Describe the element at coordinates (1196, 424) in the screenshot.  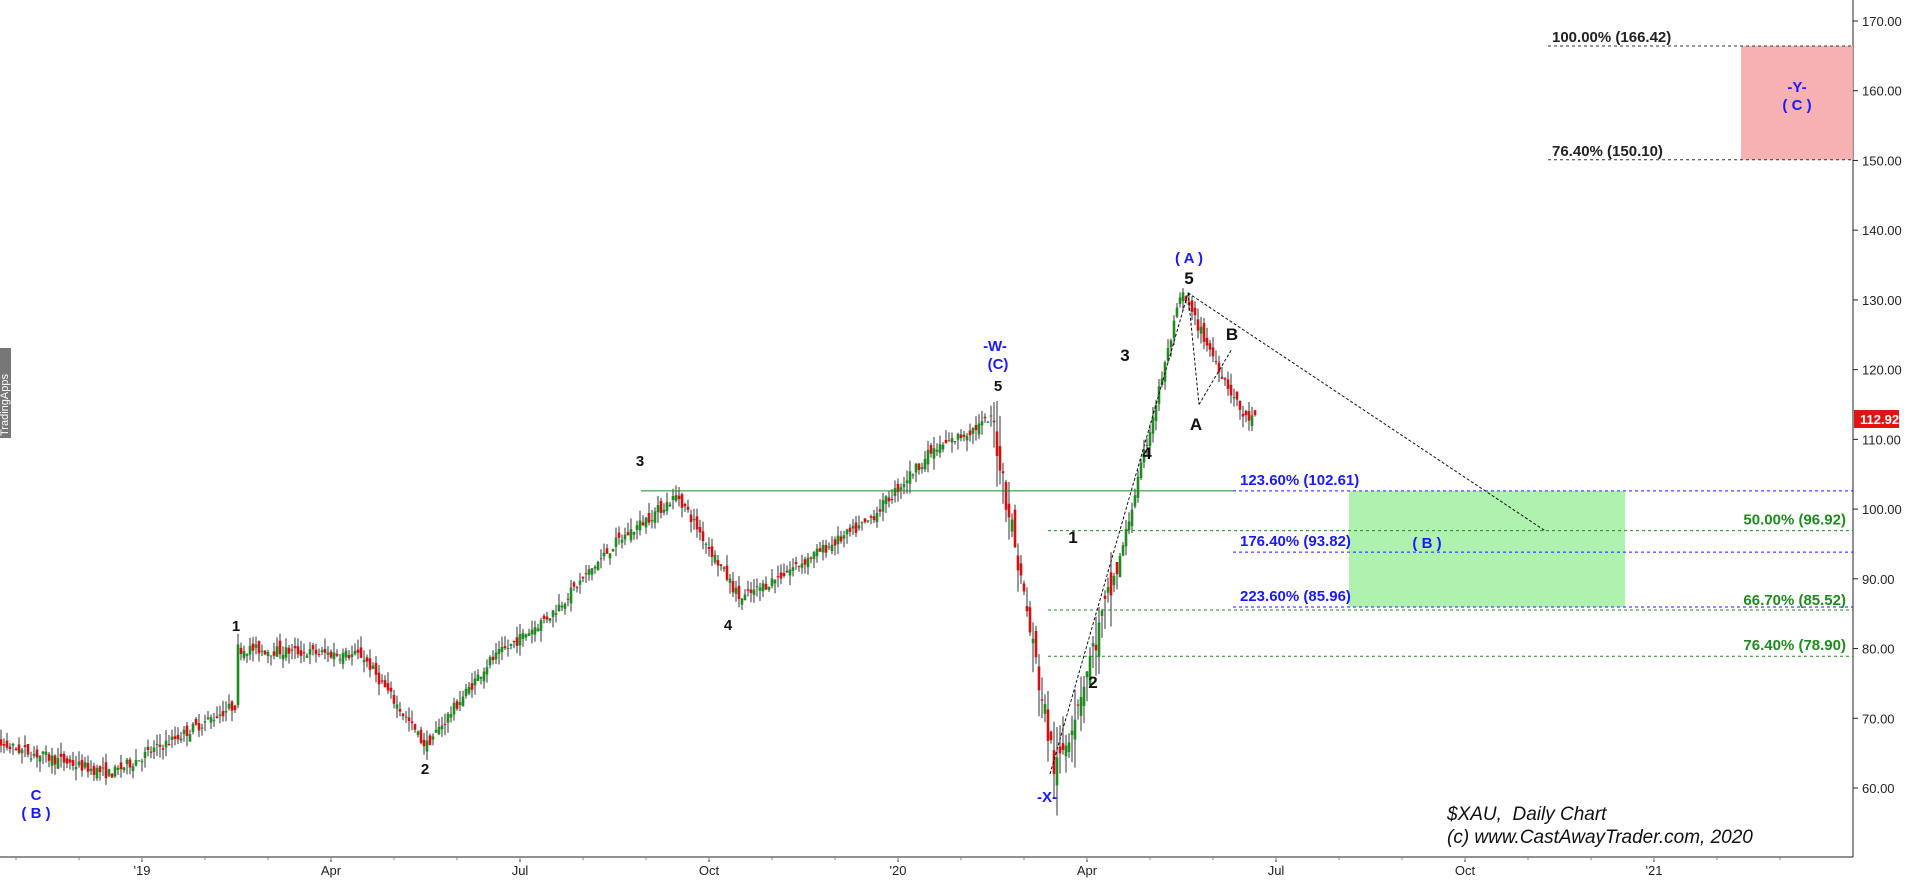
I see `wave-label: A` at that location.